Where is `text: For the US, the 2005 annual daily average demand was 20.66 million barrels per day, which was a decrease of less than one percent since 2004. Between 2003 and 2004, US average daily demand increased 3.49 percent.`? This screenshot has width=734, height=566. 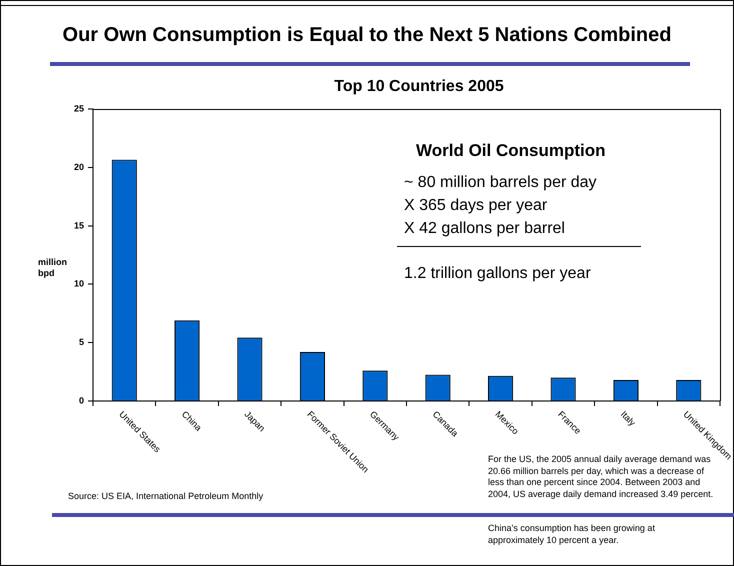
text: For the US, the 2005 annual daily average demand was 20.66 million barrels per day, which was a decrease of less than one percent since 2004. Between 2003 and 2004, US average daily demand increased 3.49 percent. is located at coordinates (601, 477).